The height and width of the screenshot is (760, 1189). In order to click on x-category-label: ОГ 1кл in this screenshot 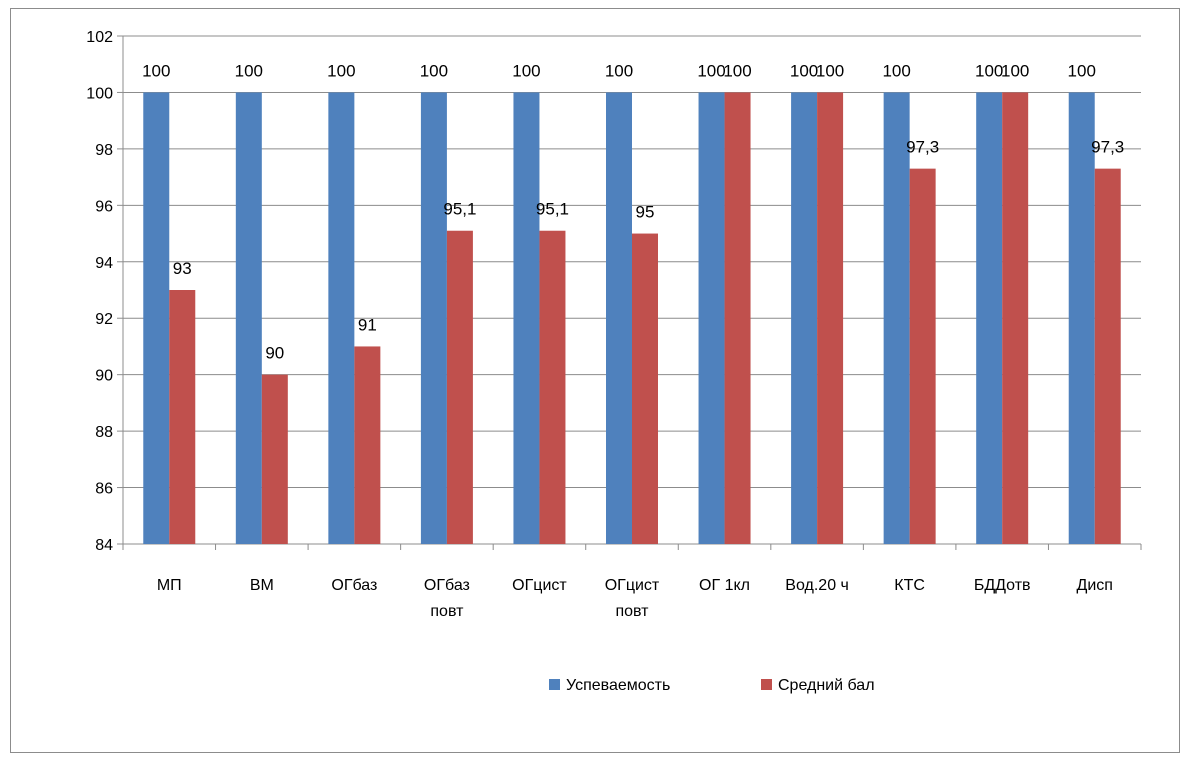, I will do `click(724, 585)`.